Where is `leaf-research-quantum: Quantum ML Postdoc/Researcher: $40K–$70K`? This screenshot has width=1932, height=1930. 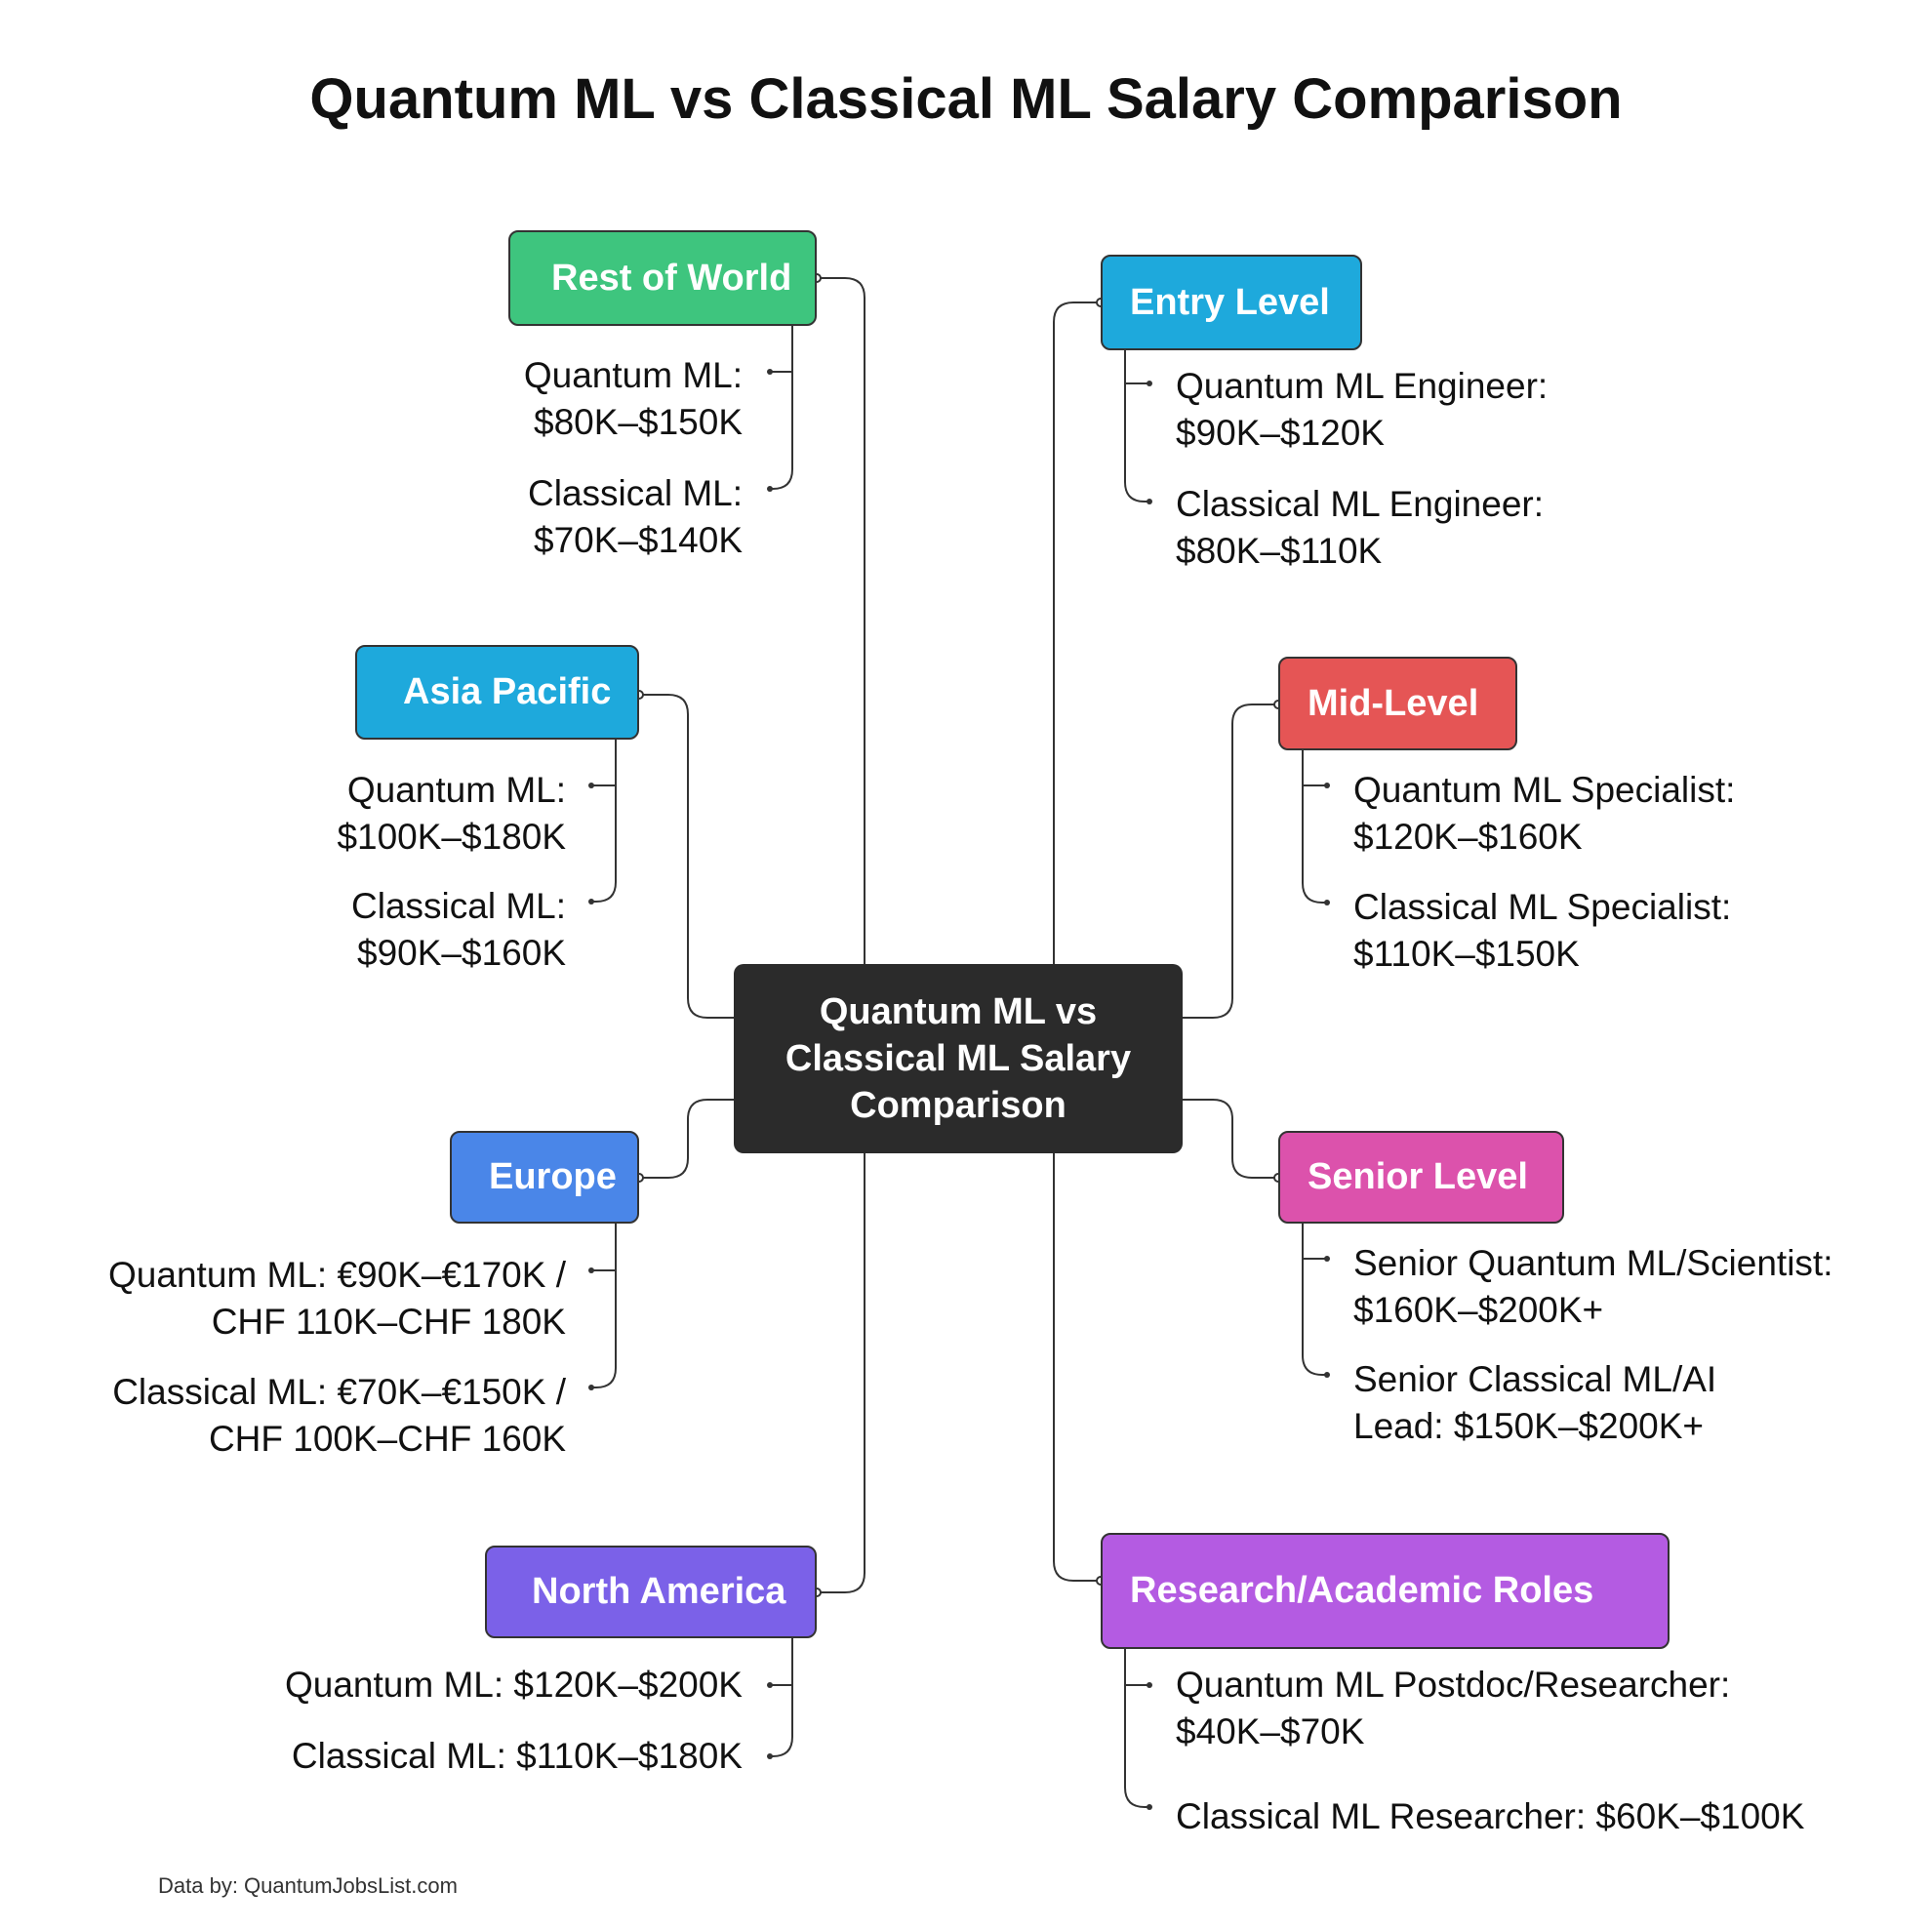 leaf-research-quantum: Quantum ML Postdoc/Researcher: $40K–$70K is located at coordinates (1453, 1708).